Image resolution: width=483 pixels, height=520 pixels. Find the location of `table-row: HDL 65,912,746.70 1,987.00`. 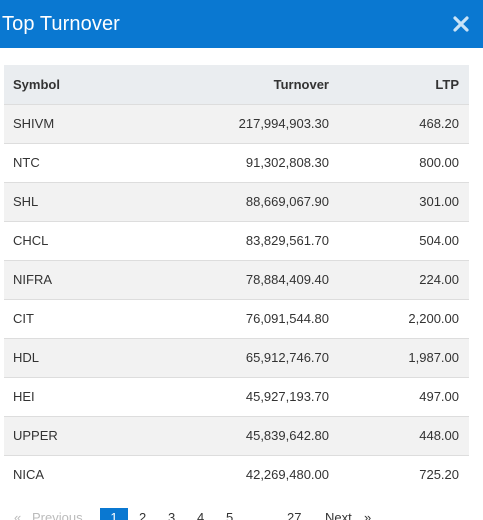

table-row: HDL 65,912,746.70 1,987.00 is located at coordinates (236, 357).